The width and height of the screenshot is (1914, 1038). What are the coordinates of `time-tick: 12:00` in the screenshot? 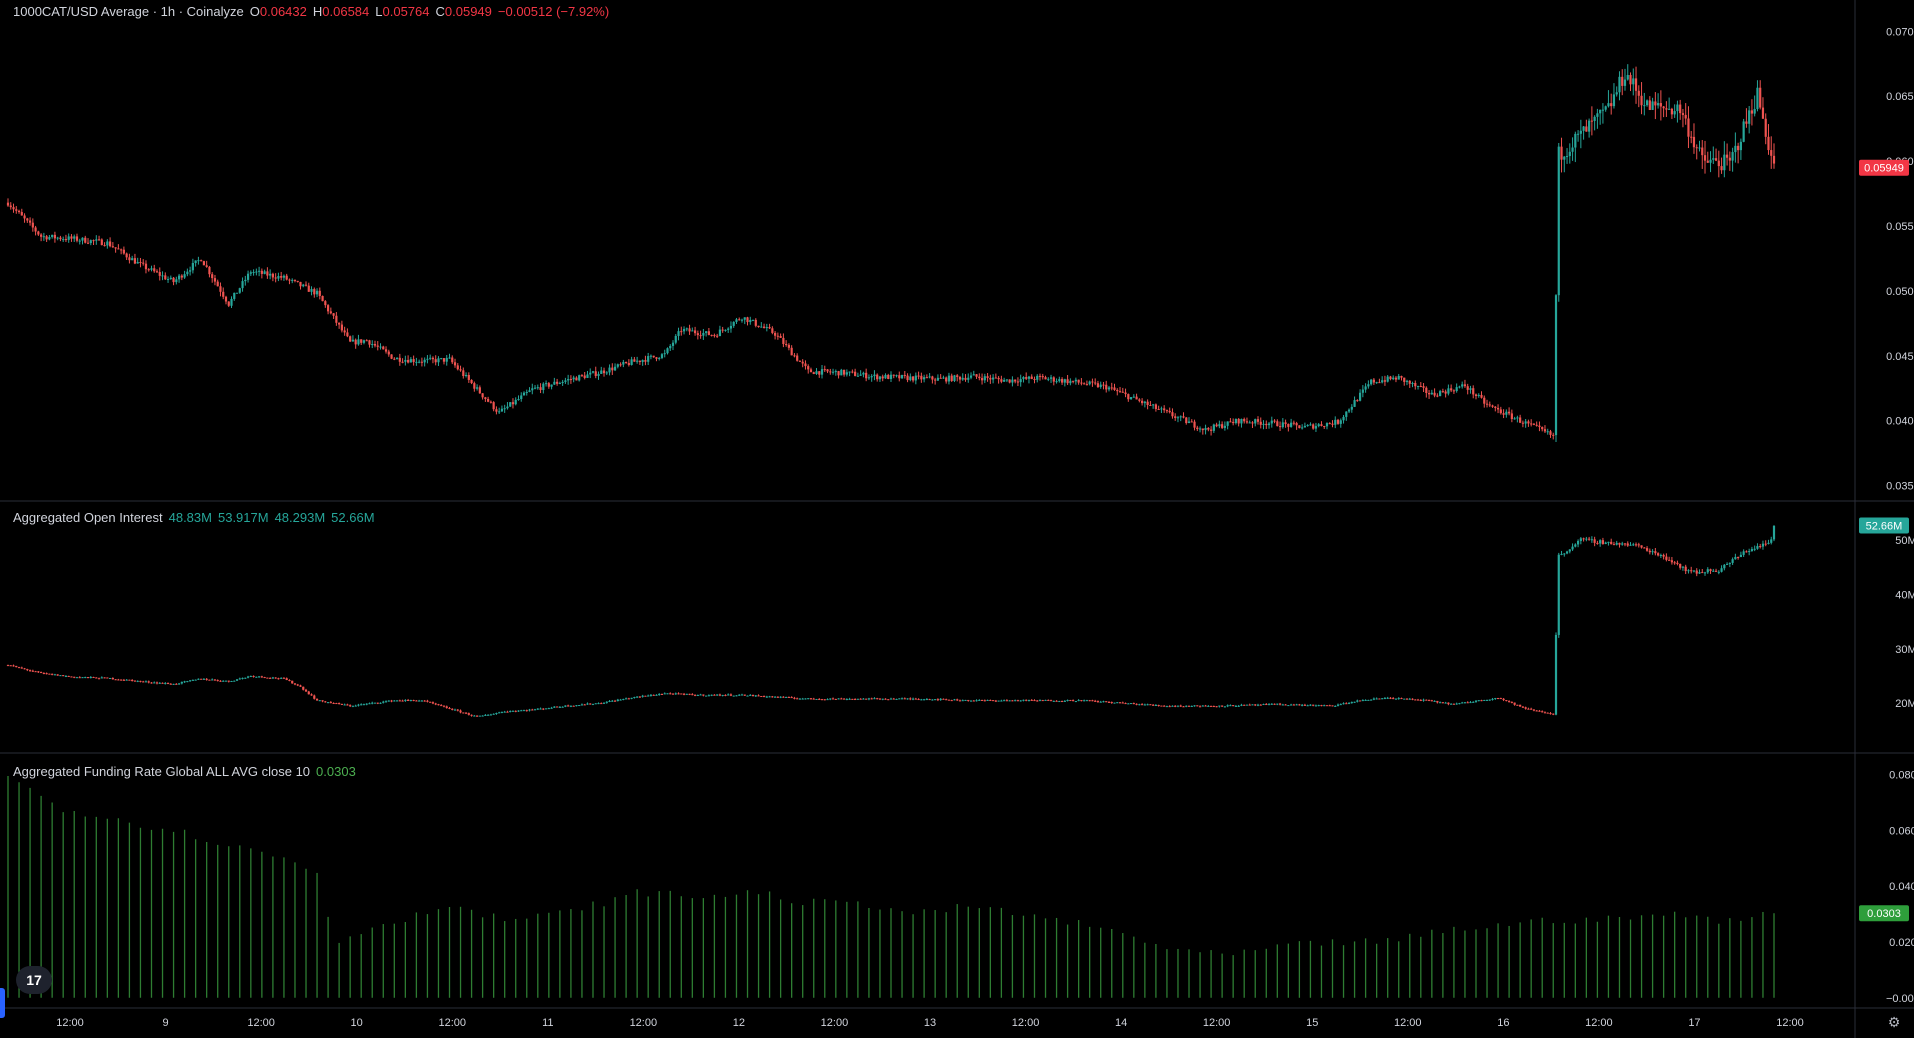 It's located at (70, 1023).